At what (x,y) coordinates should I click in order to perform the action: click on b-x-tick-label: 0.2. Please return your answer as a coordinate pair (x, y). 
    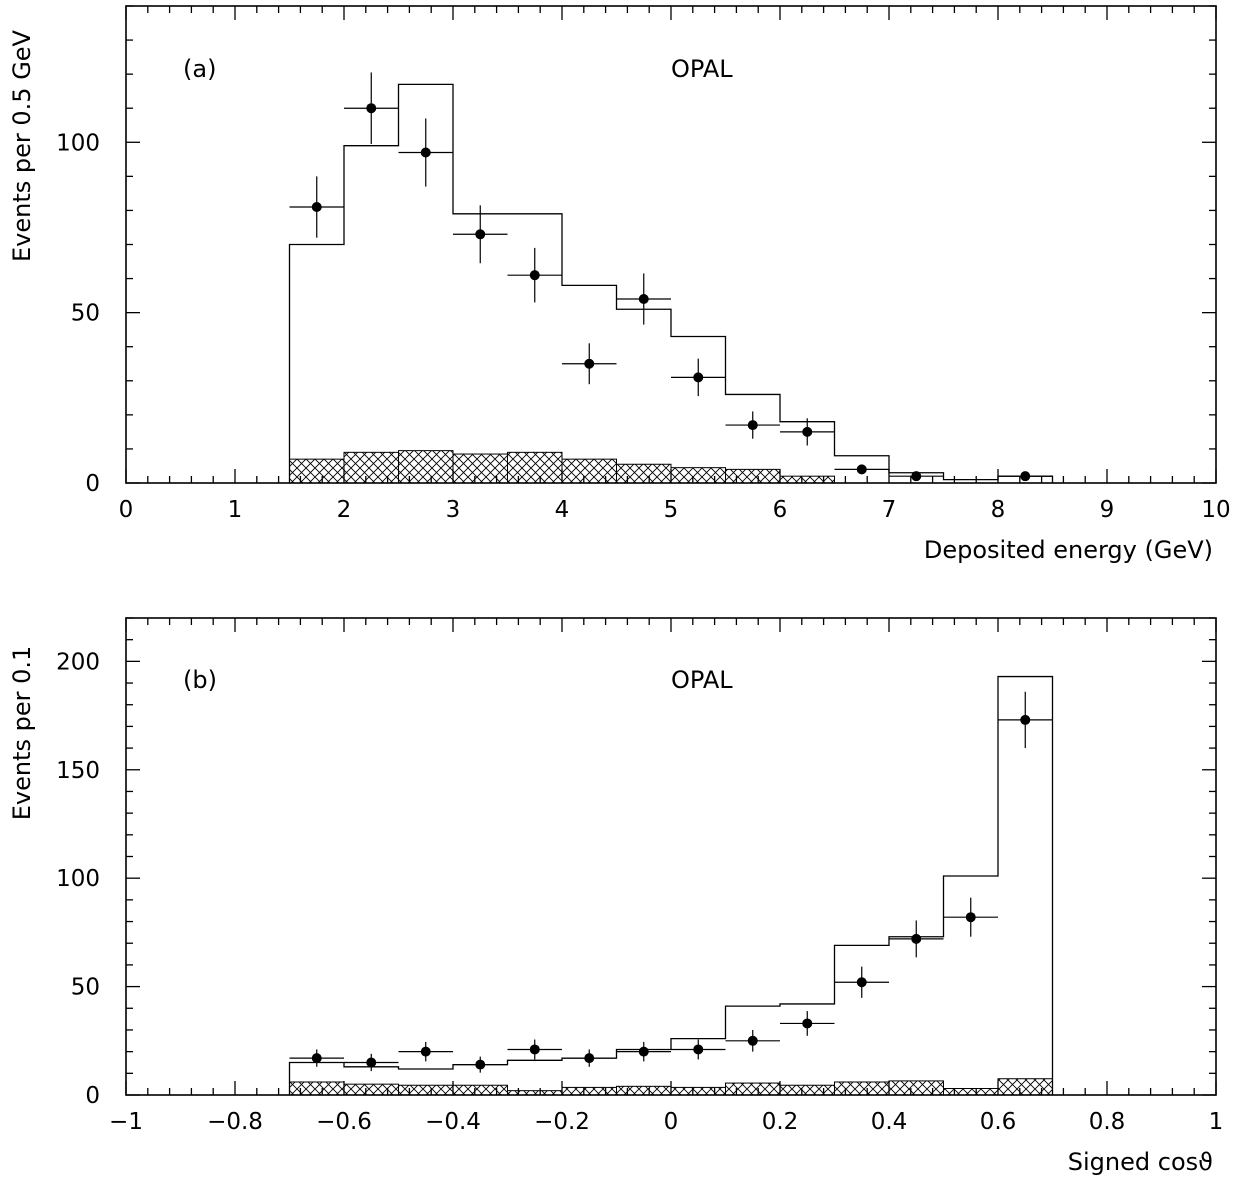
    Looking at the image, I should click on (780, 1122).